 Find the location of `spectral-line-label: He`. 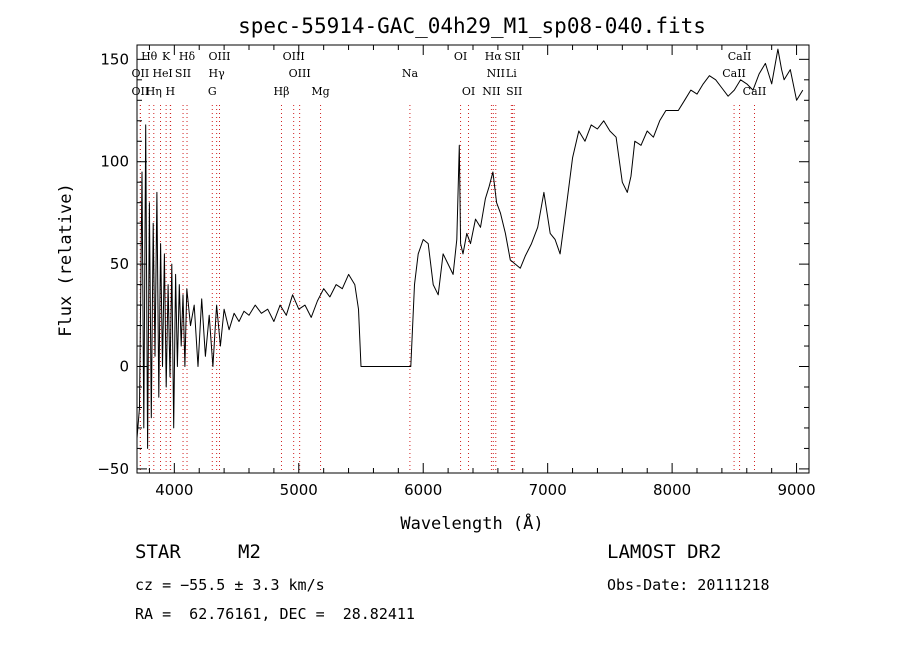

spectral-line-label: He is located at coordinates (160, 73).